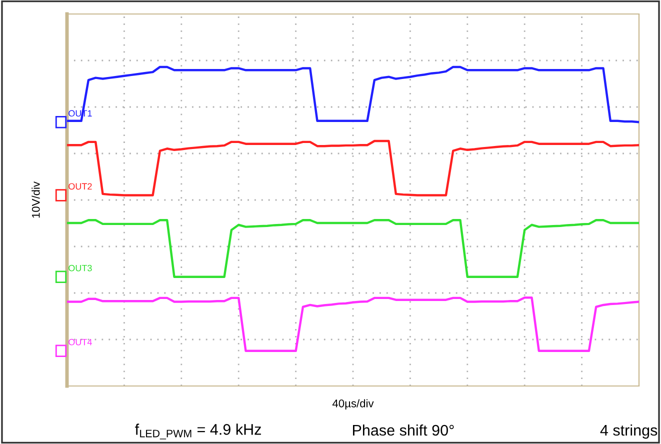  I want to click on text: Phase shift 90°, so click(403, 430).